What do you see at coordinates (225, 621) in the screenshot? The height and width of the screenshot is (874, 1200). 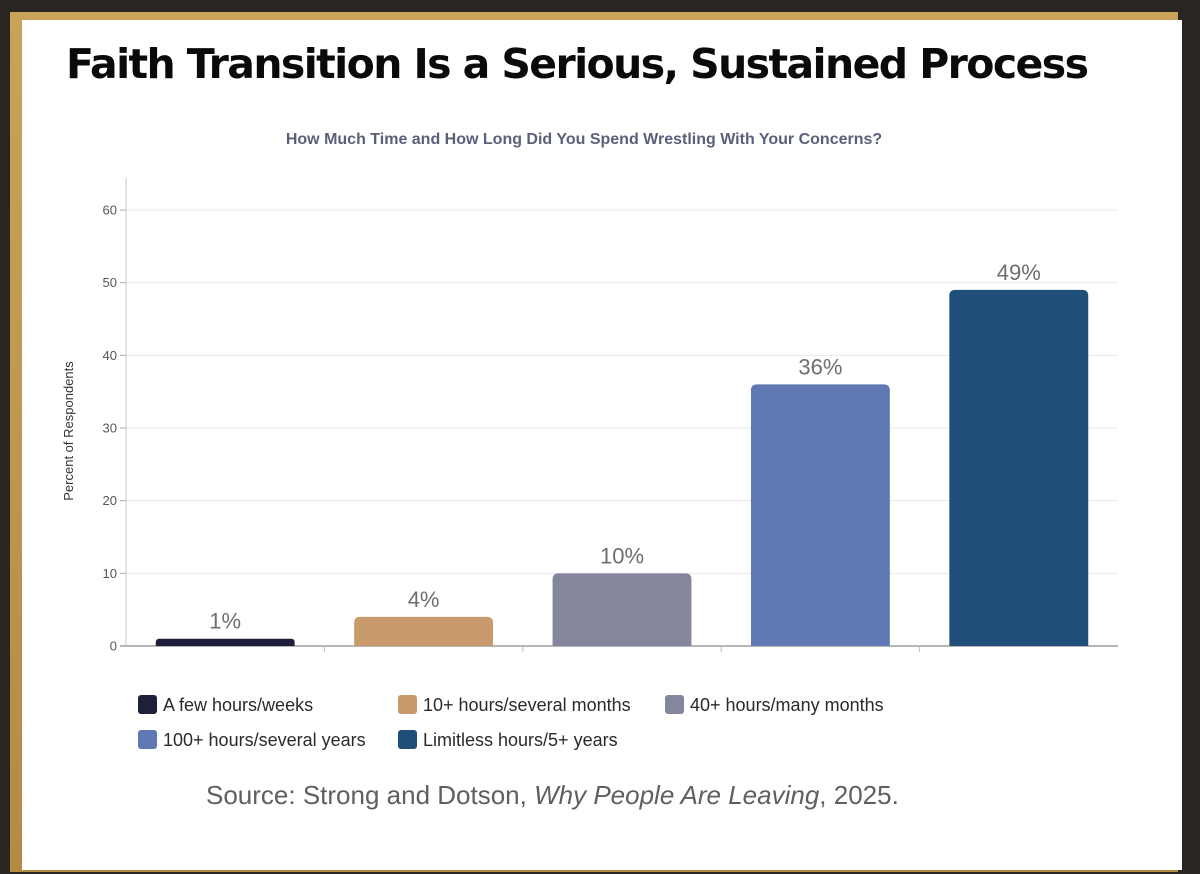 I see `data-label-1: 1%` at bounding box center [225, 621].